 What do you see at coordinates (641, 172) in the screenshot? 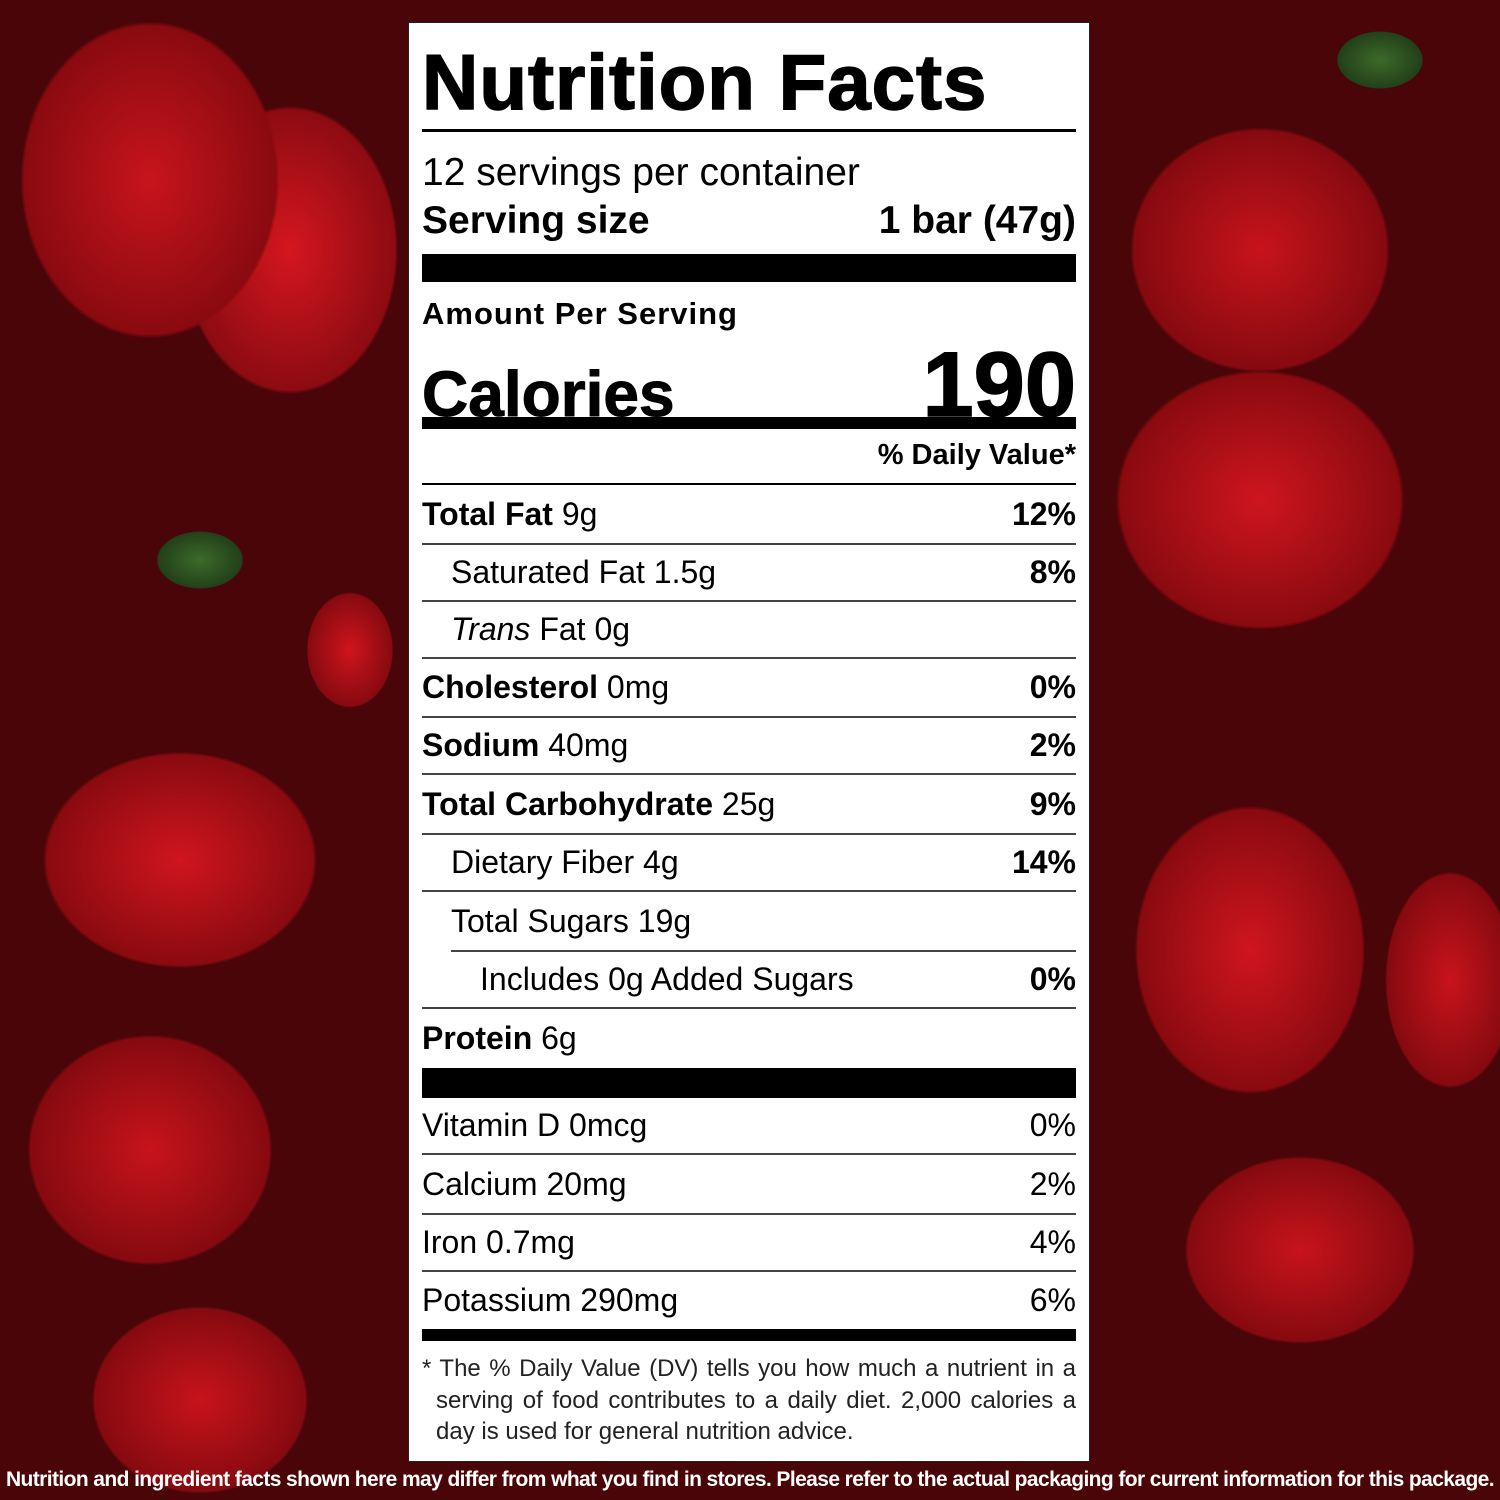
I see `servings-per-container: 12 servings per container` at bounding box center [641, 172].